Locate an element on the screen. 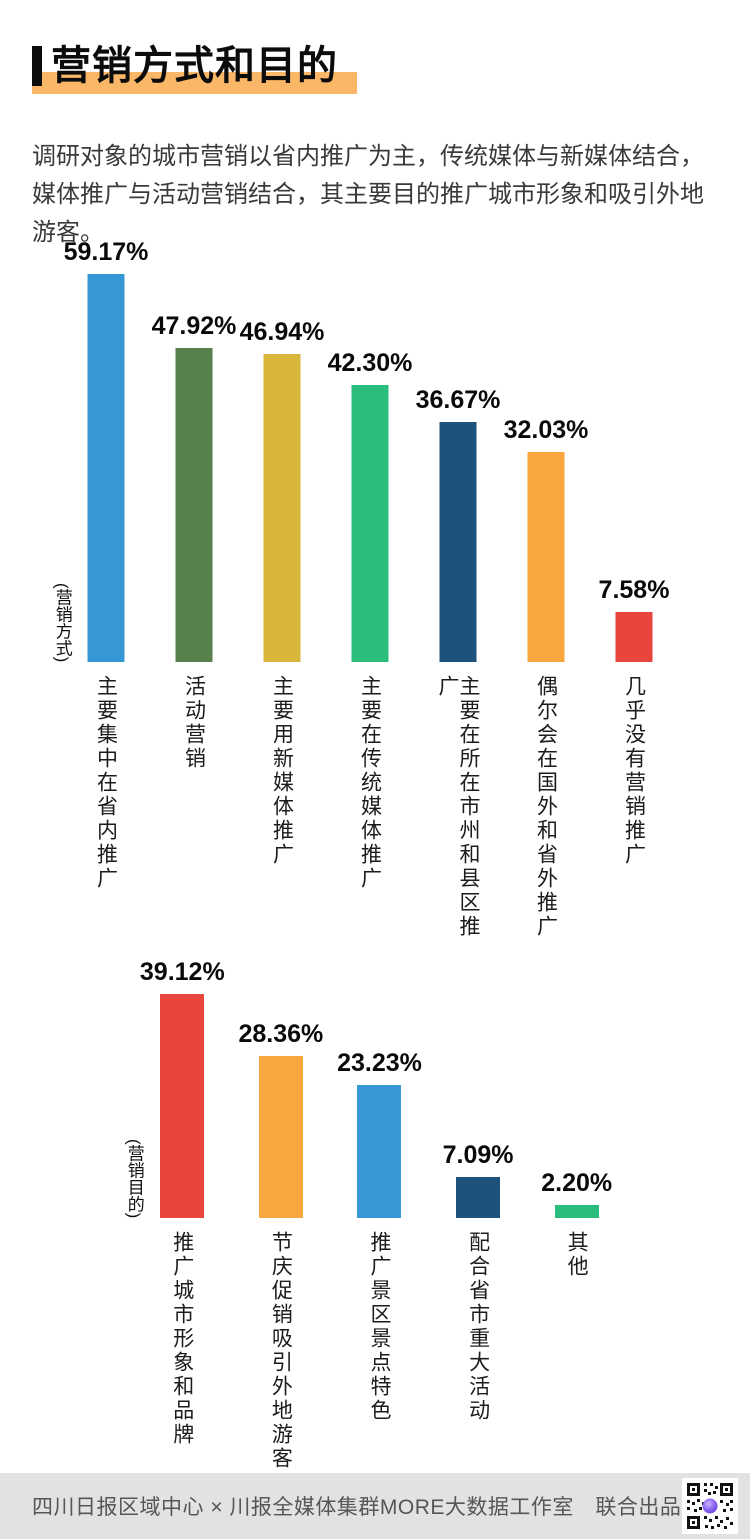 The image size is (750, 1539). category-label: 其他 is located at coordinates (577, 1255).